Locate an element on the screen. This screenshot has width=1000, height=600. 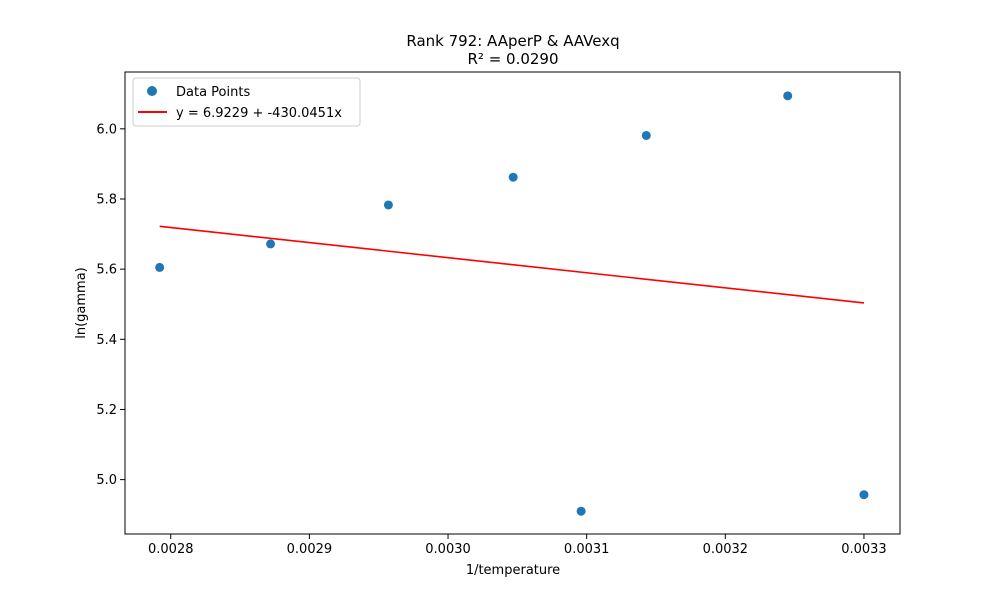
legend-box is located at coordinates (246, 102).